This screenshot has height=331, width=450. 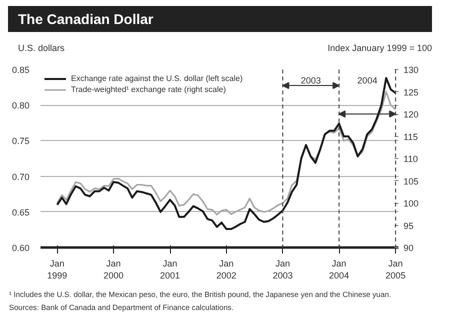 What do you see at coordinates (411, 159) in the screenshot?
I see `y2-tick-label: 110` at bounding box center [411, 159].